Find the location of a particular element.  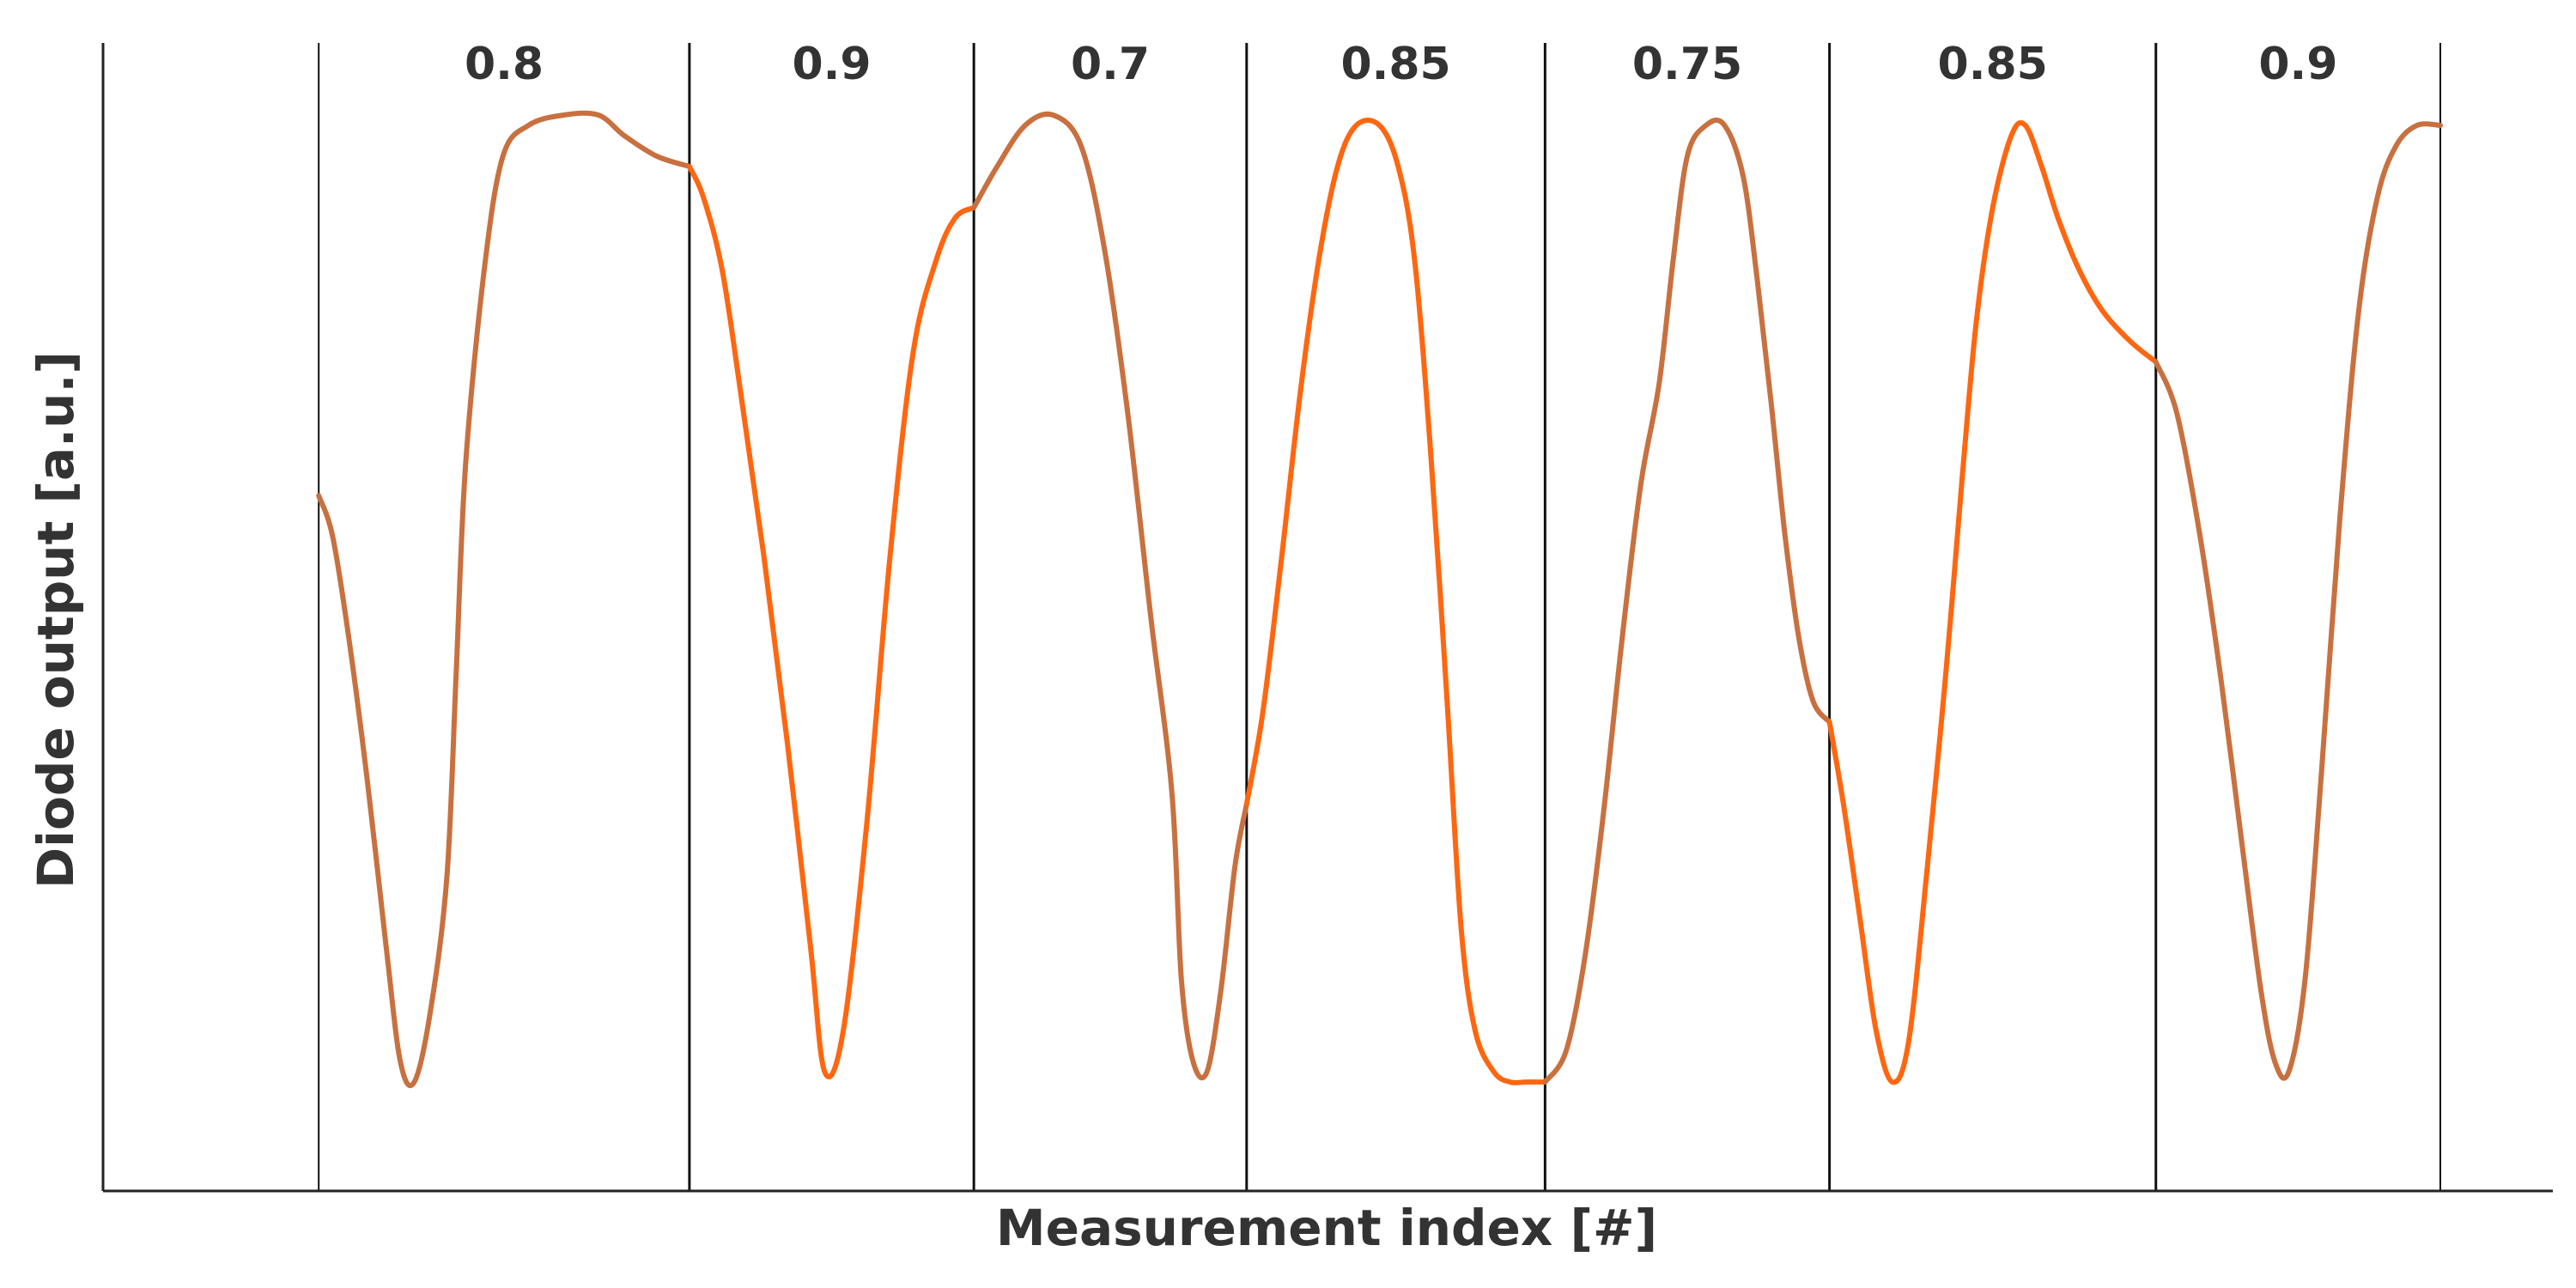

segment-labels: 0.8 0.9 0.7 0.85 0.75 0.85 0.9 is located at coordinates (1401, 64).